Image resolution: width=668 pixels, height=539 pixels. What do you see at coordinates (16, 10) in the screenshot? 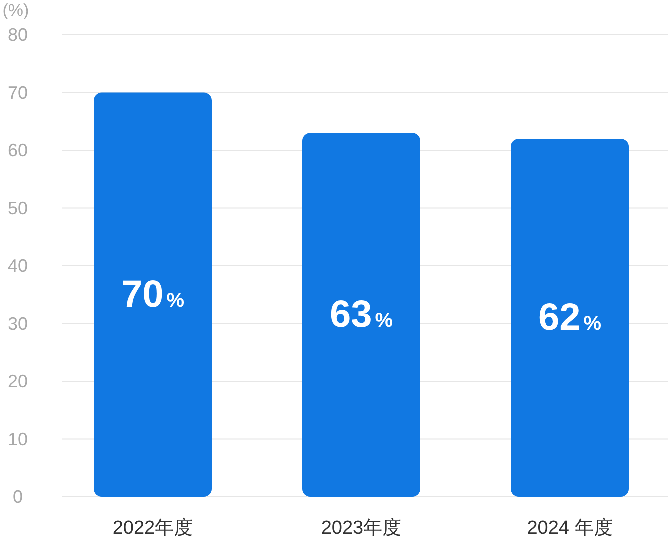
I see `y-axis-title: (%)` at bounding box center [16, 10].